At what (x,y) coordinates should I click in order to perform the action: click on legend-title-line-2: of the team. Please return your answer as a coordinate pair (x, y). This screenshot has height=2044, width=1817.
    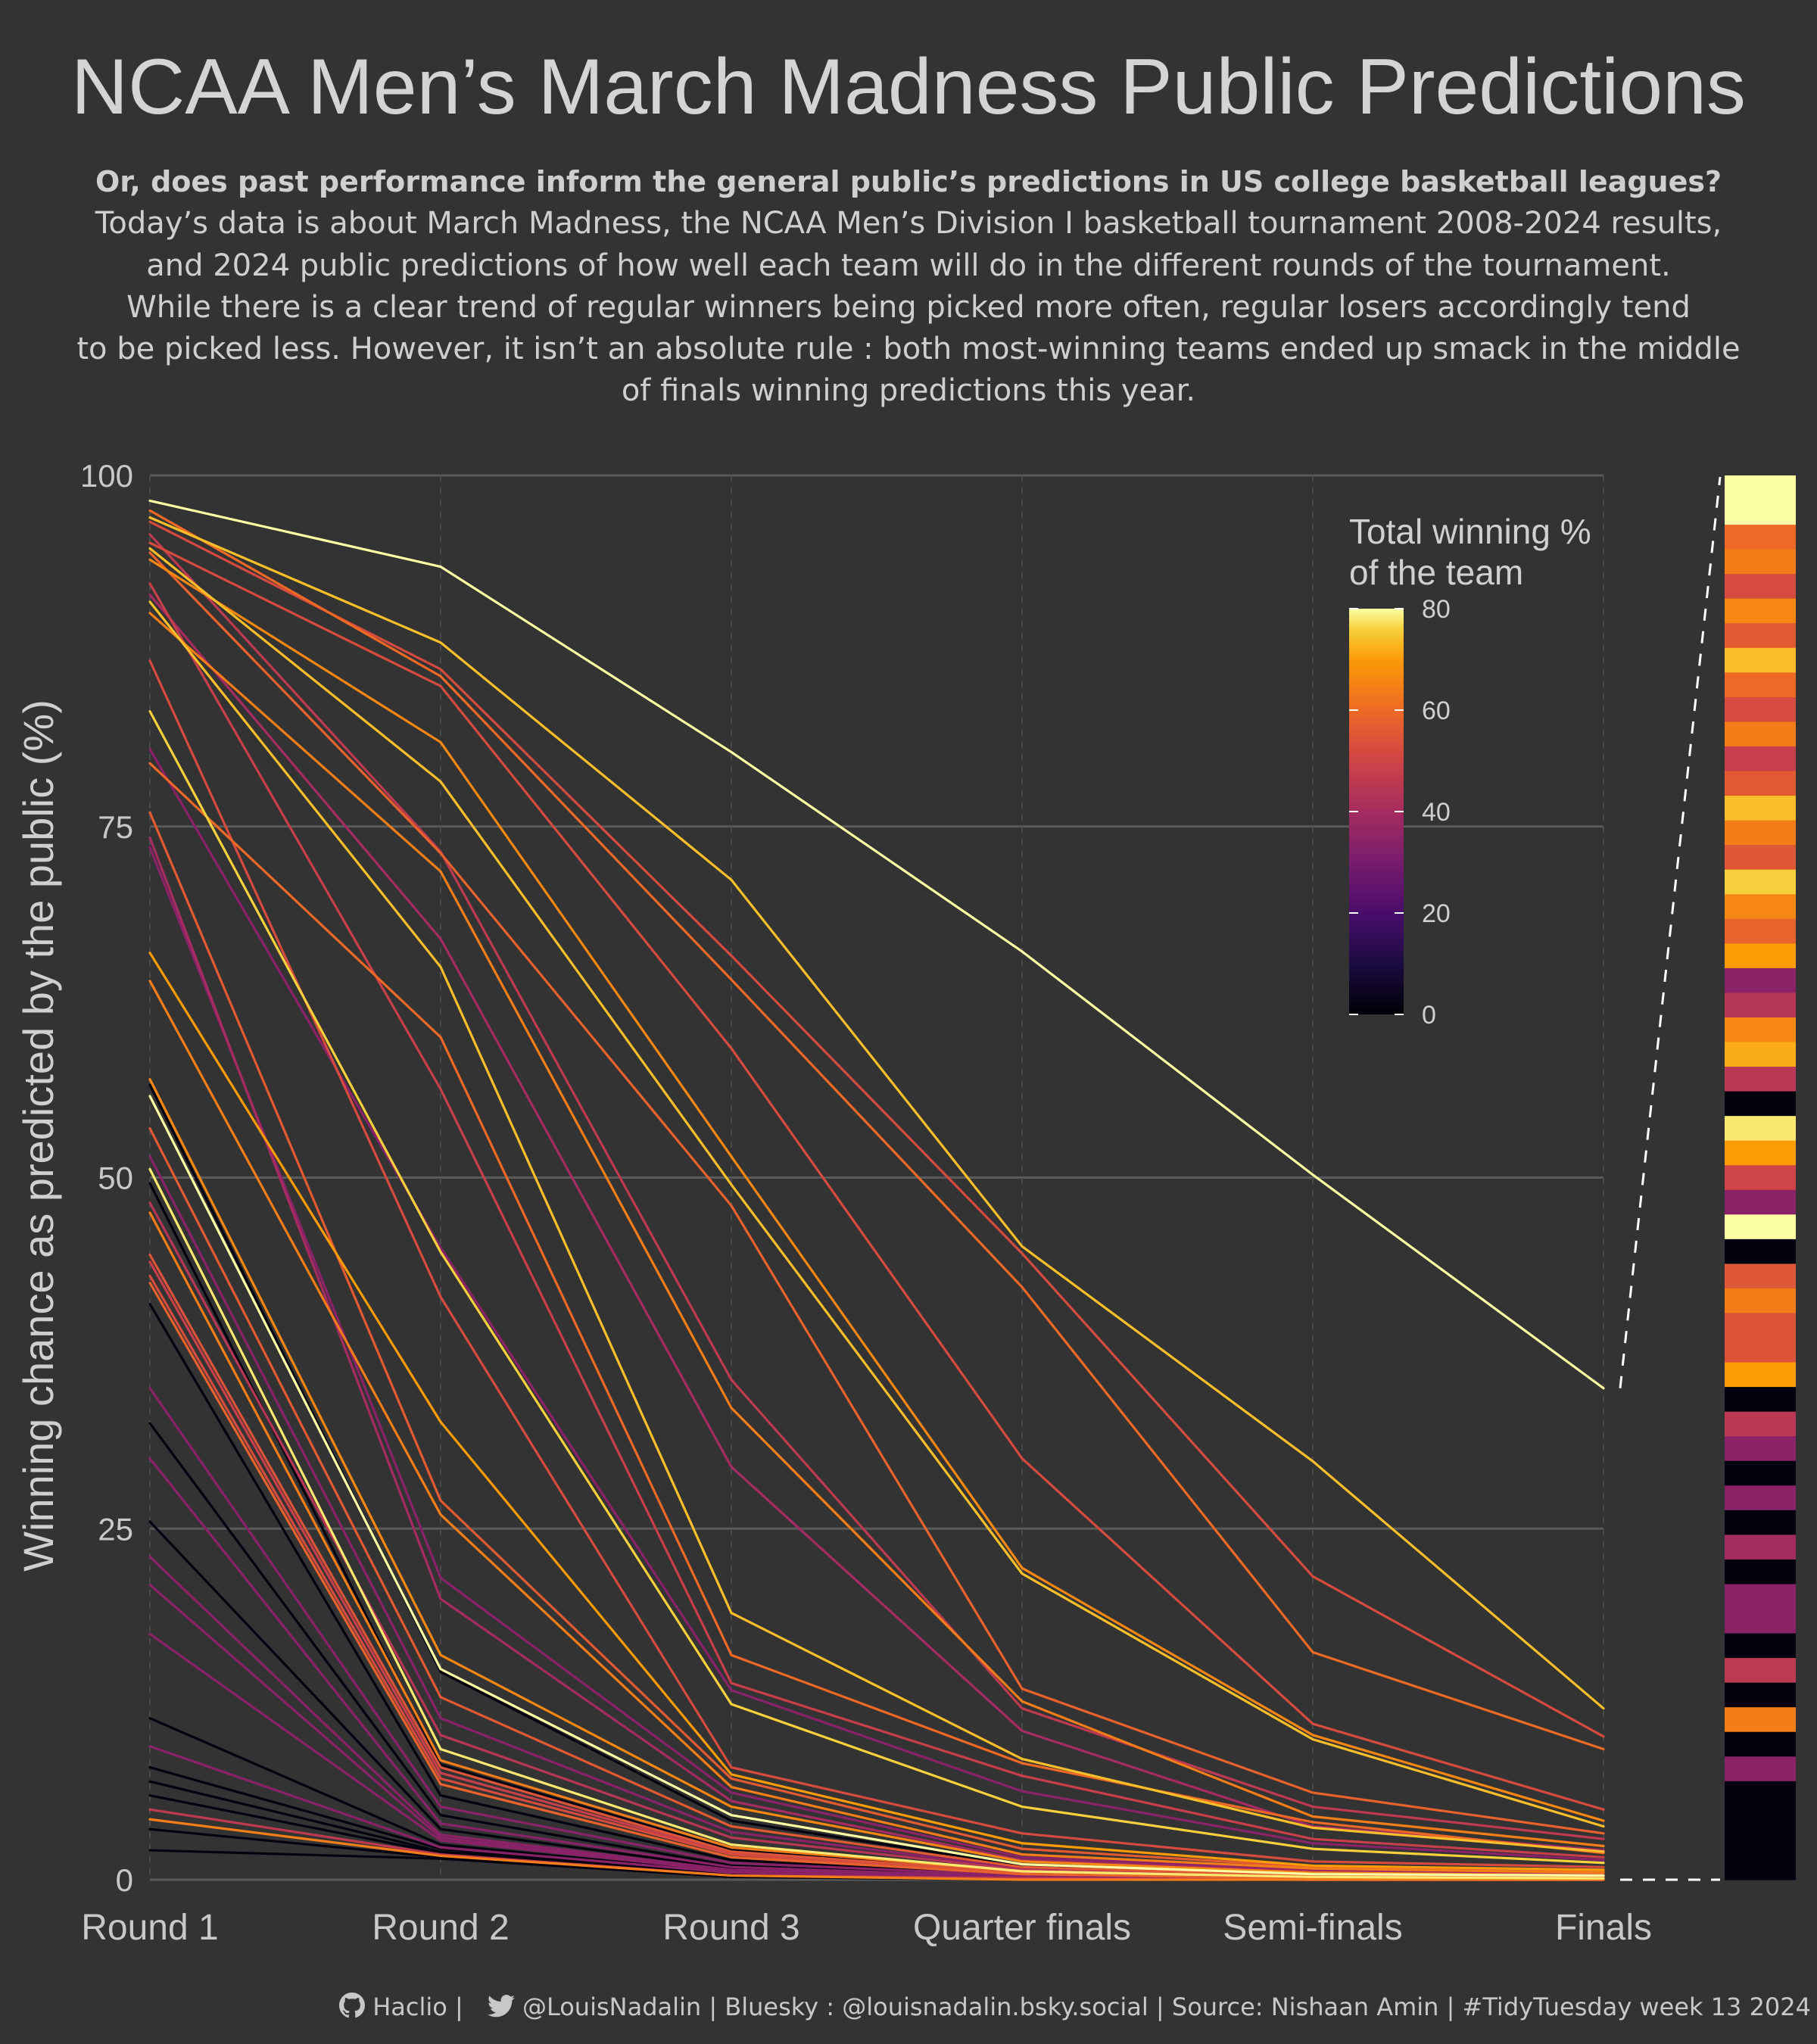
    Looking at the image, I should click on (1436, 572).